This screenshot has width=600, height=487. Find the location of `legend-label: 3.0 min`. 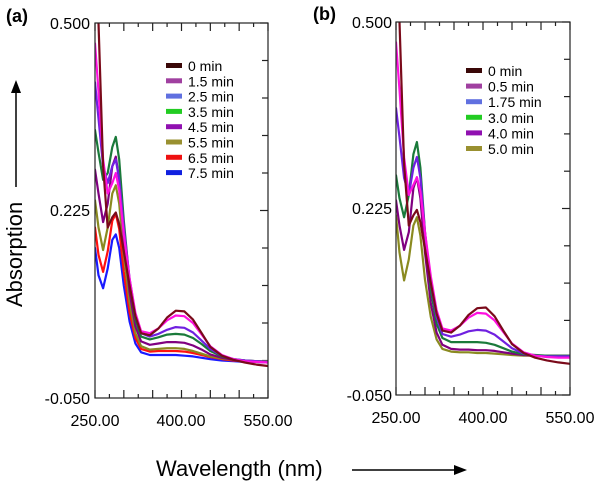

legend-label: 3.0 min is located at coordinates (511, 118).